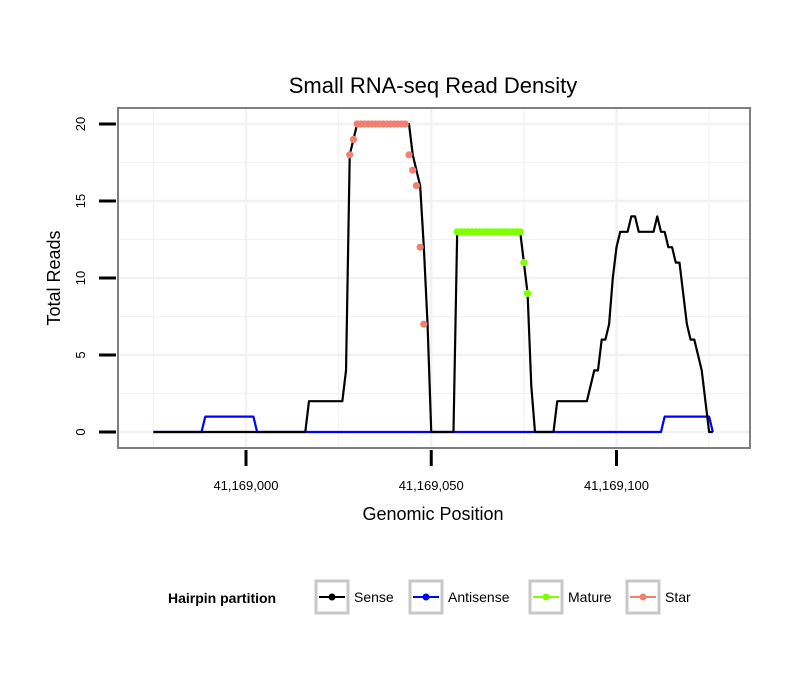  I want to click on x-tick-label: 41,169,100, so click(616, 485).